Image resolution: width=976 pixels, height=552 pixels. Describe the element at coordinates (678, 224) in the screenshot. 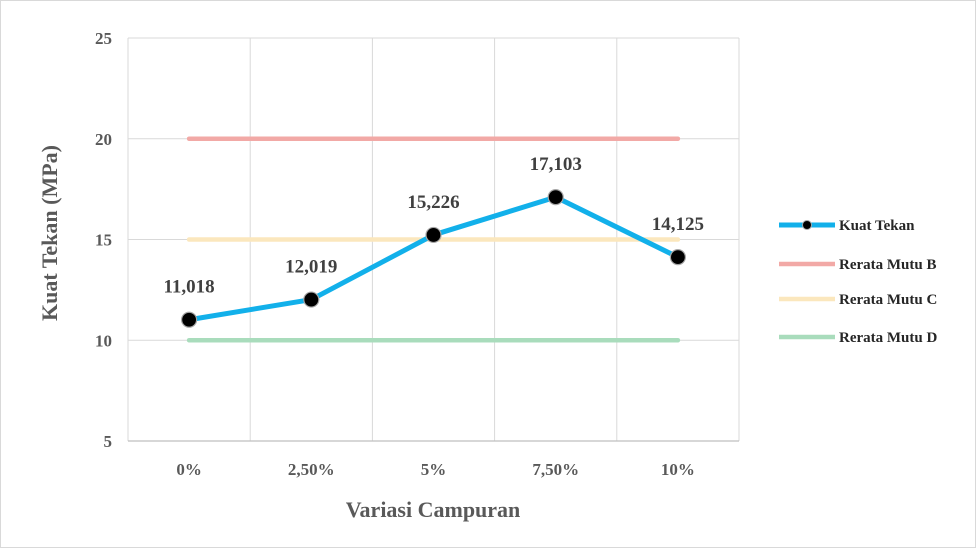

I see `data-label: 14,125` at that location.